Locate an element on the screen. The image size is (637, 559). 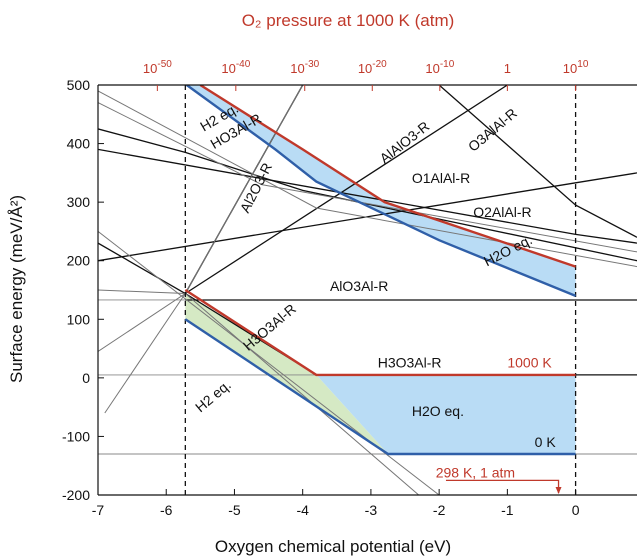
x-tick-label: -1 is located at coordinates (507, 510).